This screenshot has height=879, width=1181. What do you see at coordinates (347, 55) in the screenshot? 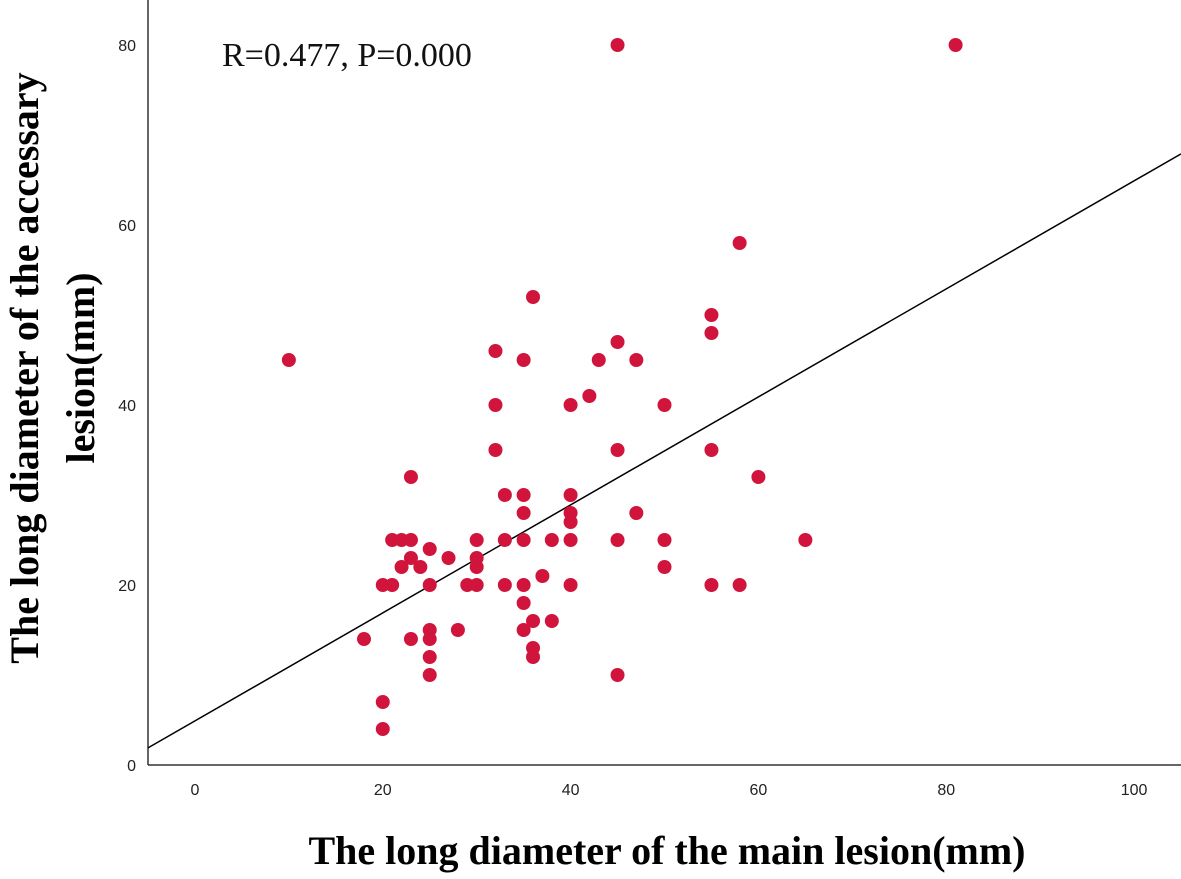
I see `correlation-annotation: R=0.477, P=0.000` at bounding box center [347, 55].